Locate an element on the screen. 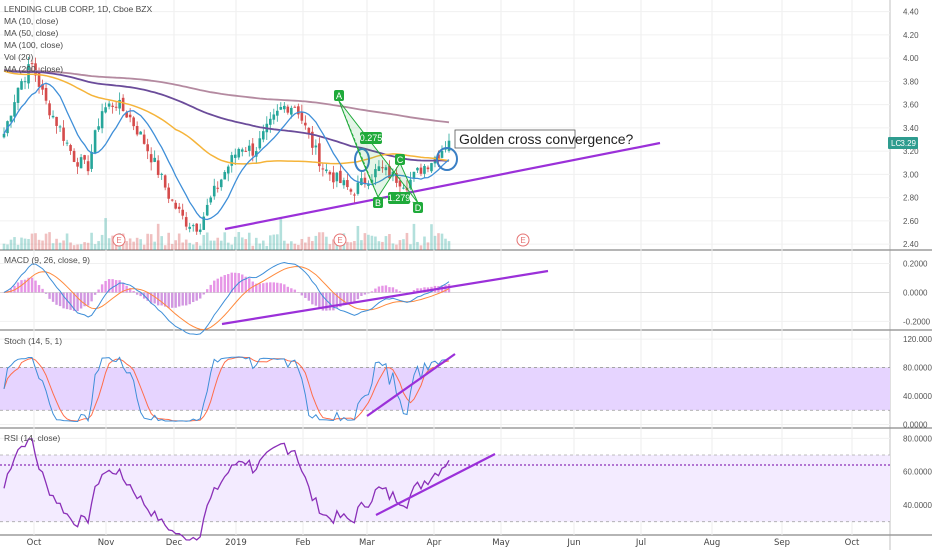 This screenshot has height=550, width=932. macd-signal-line is located at coordinates (226, 298).